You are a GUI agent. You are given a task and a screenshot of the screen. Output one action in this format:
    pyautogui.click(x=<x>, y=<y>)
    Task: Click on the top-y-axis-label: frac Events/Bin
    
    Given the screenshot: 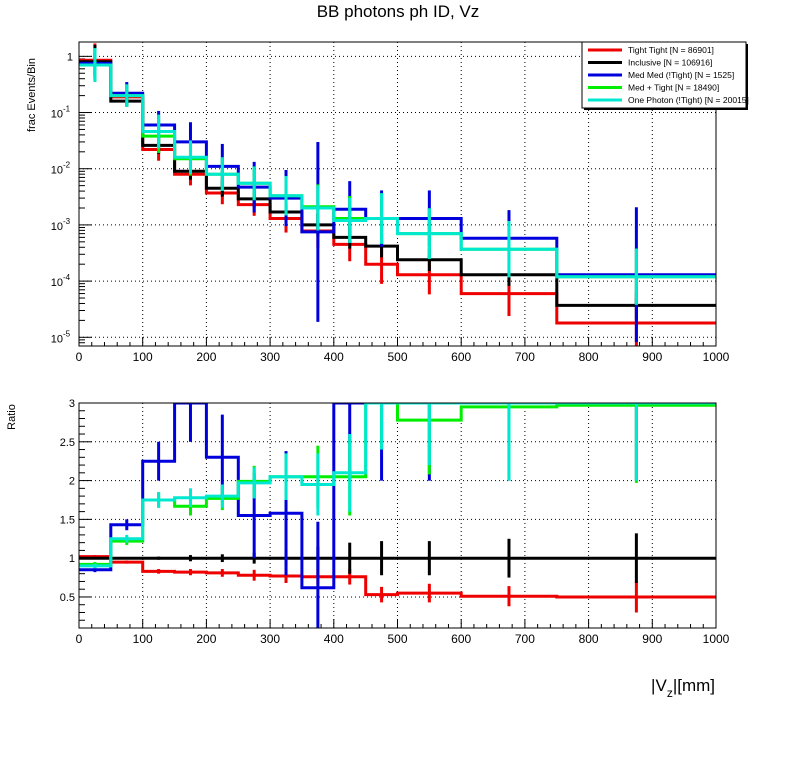 What is the action you would take?
    pyautogui.click(x=32, y=95)
    